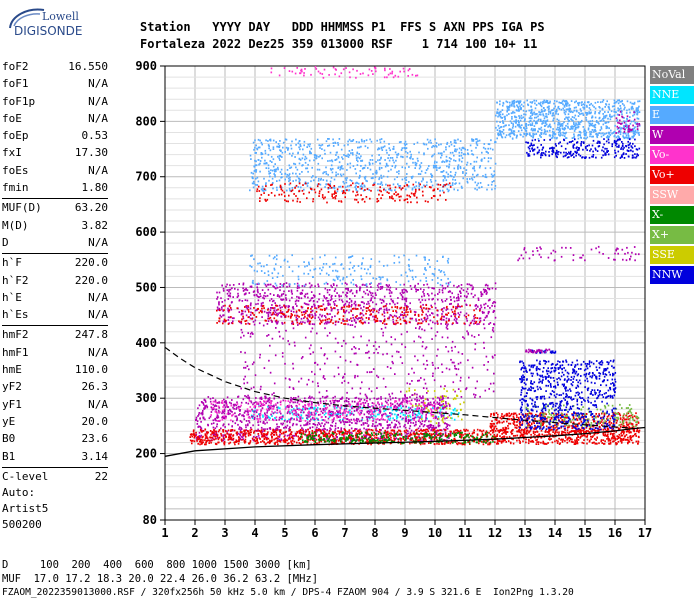  Describe the element at coordinates (164, 533) in the screenshot. I see `x-tick-label: 1` at that location.